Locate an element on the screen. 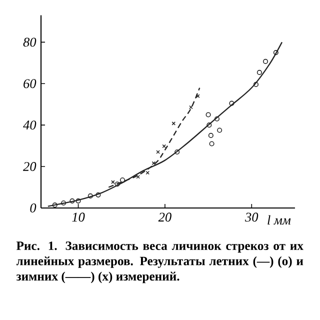 Image resolution: width=320 pixels, height=320 pixels. text: Рис. 1. Зависимость веса личинок стрекоз от их линейных размеров. Результаты летних (—) (о) и зимних (——) (х) измерений. is located at coordinates (160, 263).